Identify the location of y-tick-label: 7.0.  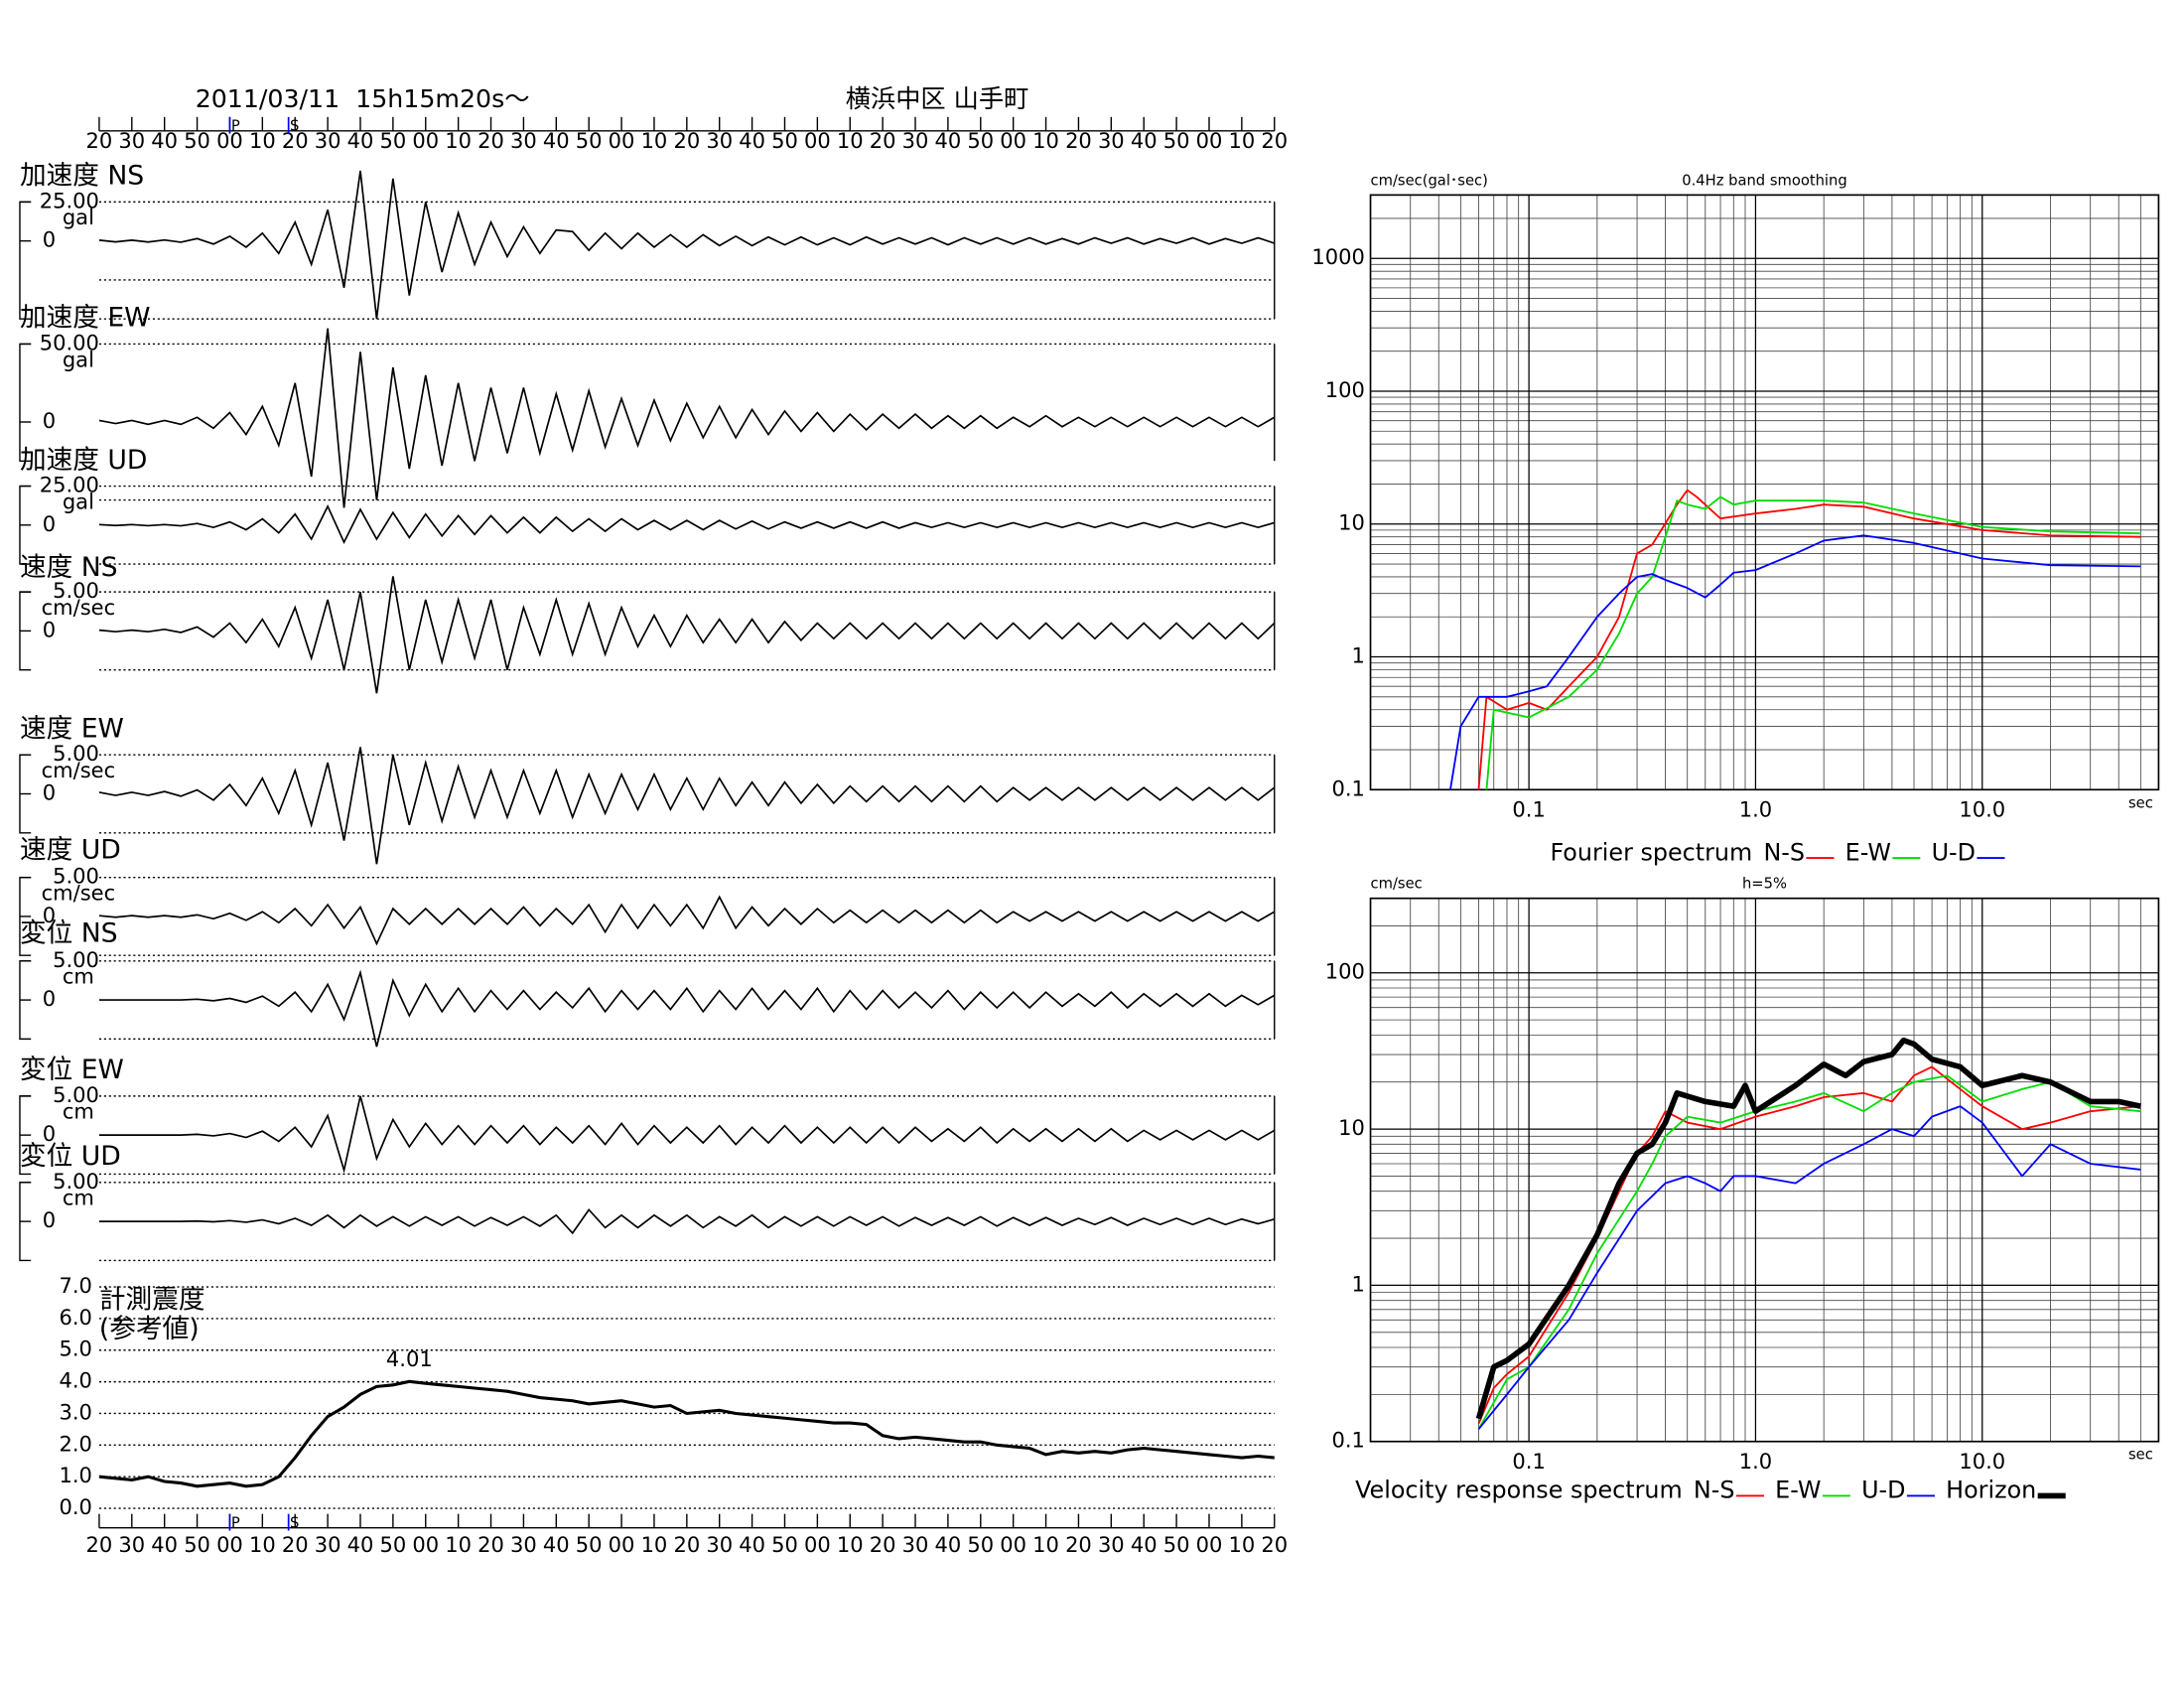
(75, 1285).